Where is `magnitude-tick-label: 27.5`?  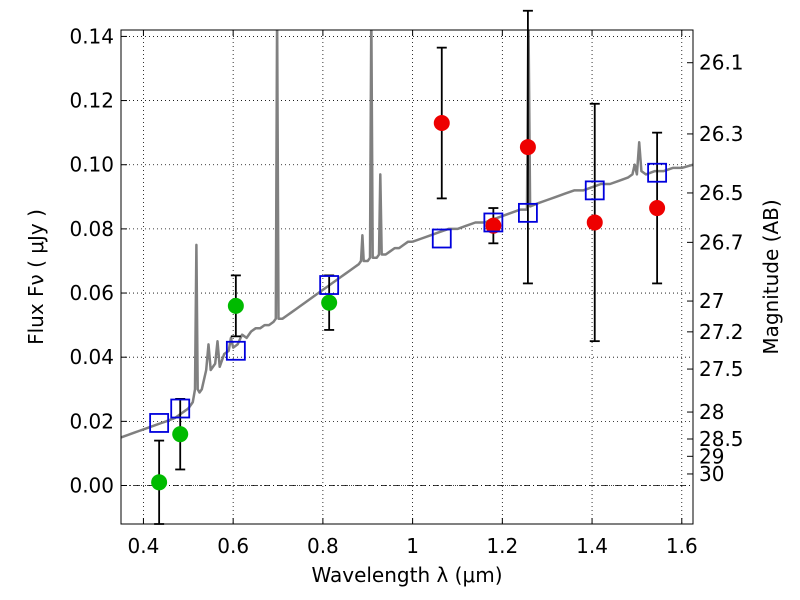
magnitude-tick-label: 27.5 is located at coordinates (721, 369).